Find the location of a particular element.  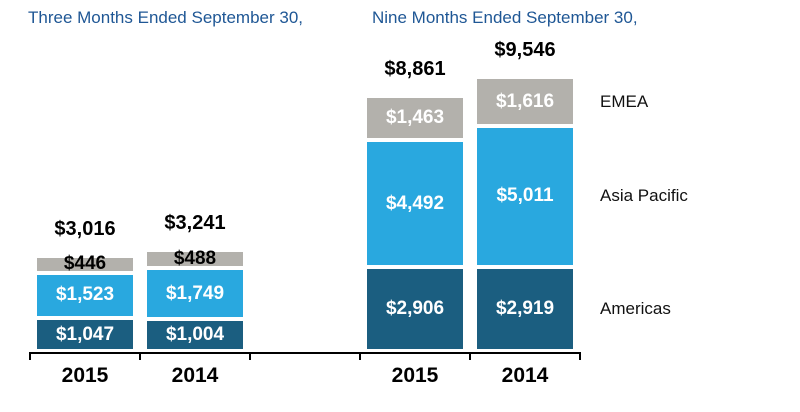

total-label: $8,861 is located at coordinates (415, 69).